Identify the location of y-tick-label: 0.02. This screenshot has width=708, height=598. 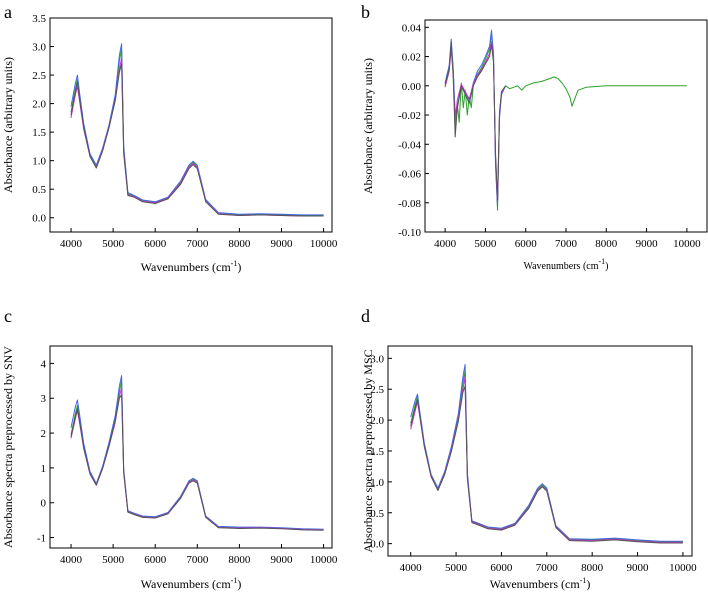
(411, 58).